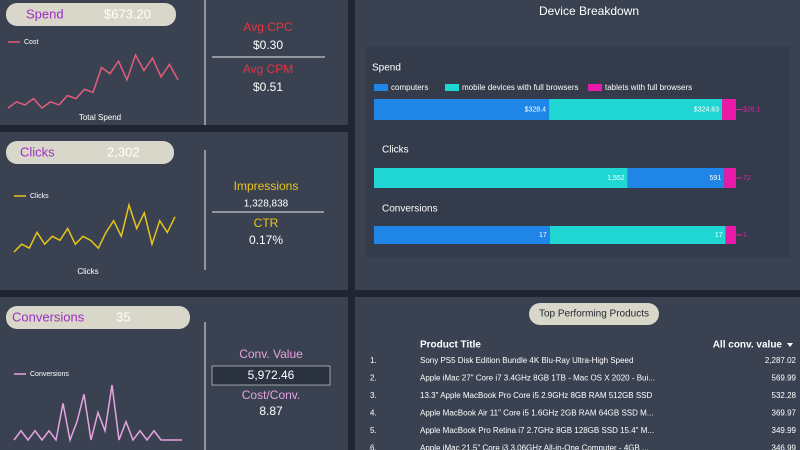 This screenshot has width=800, height=450. What do you see at coordinates (268, 45) in the screenshot?
I see `kpi-value: $0.30` at bounding box center [268, 45].